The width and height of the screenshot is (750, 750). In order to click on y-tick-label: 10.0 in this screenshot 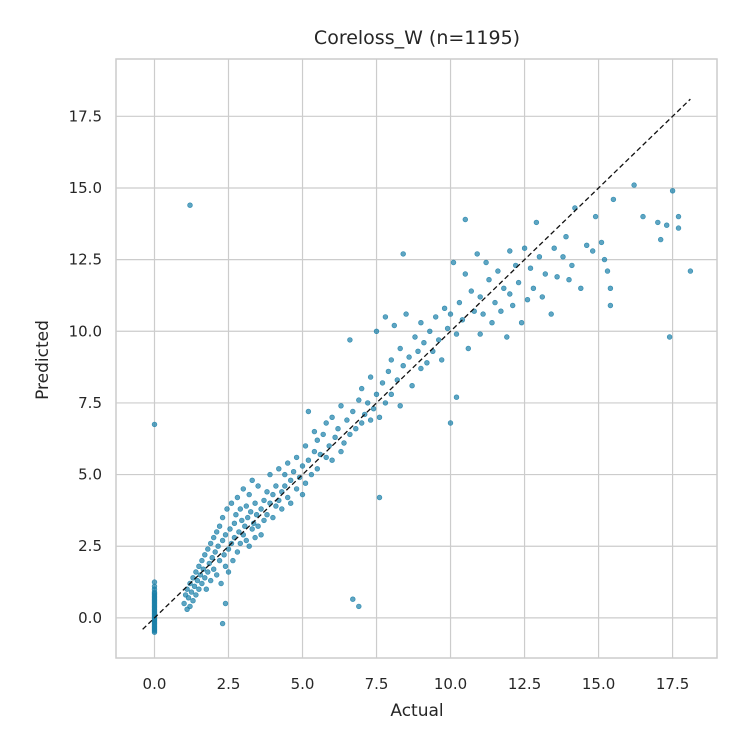, I will do `click(85, 331)`.